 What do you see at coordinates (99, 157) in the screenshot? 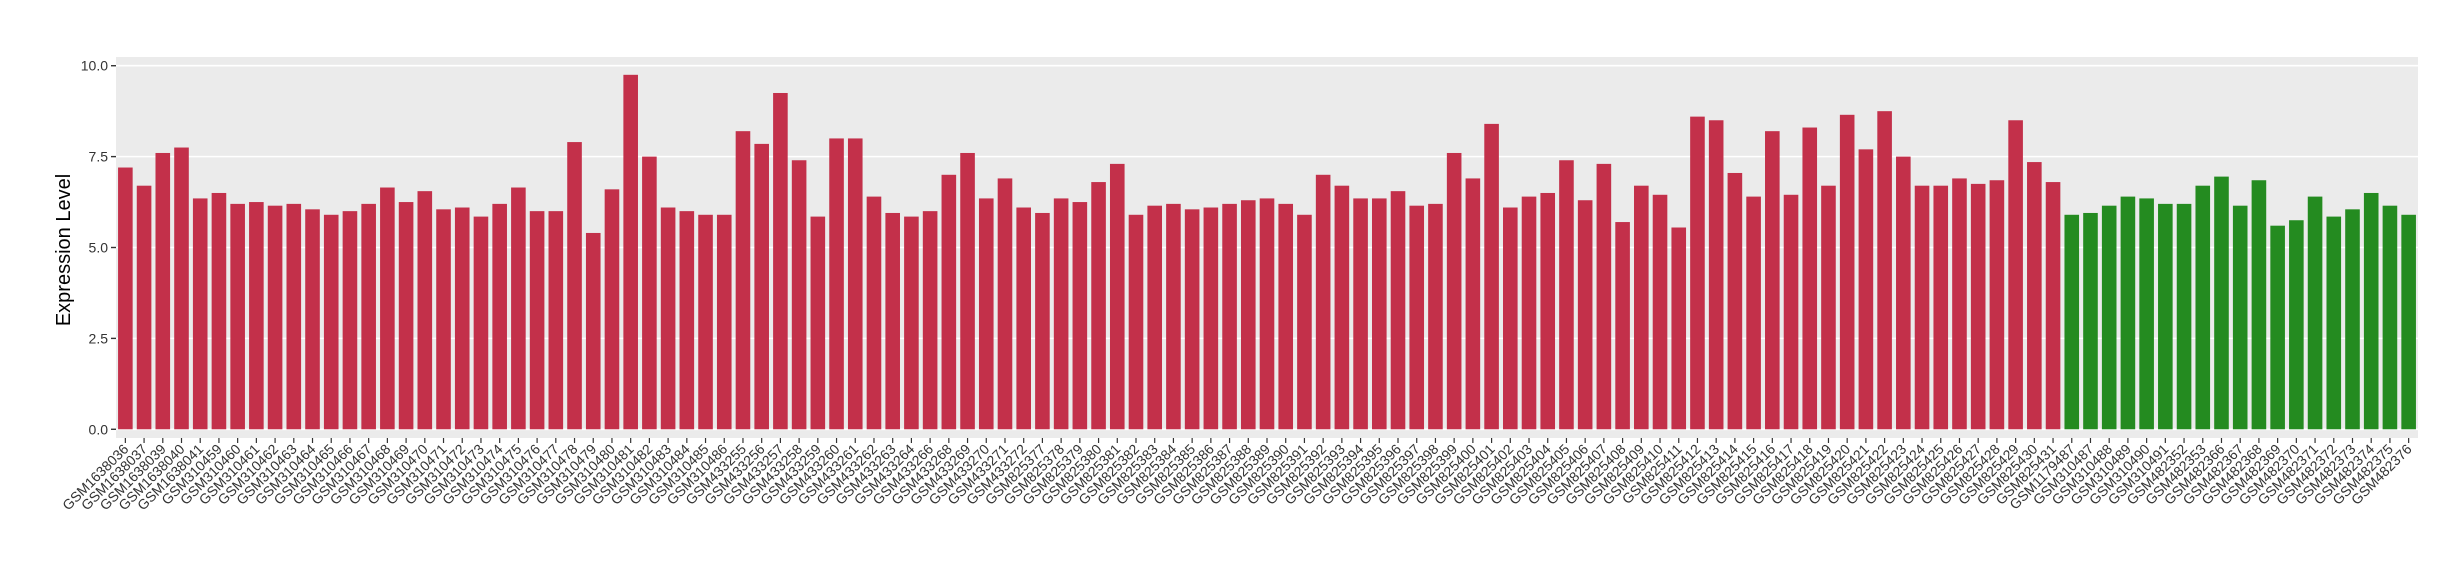
I see `y-tick-label: 7.5` at bounding box center [99, 157].